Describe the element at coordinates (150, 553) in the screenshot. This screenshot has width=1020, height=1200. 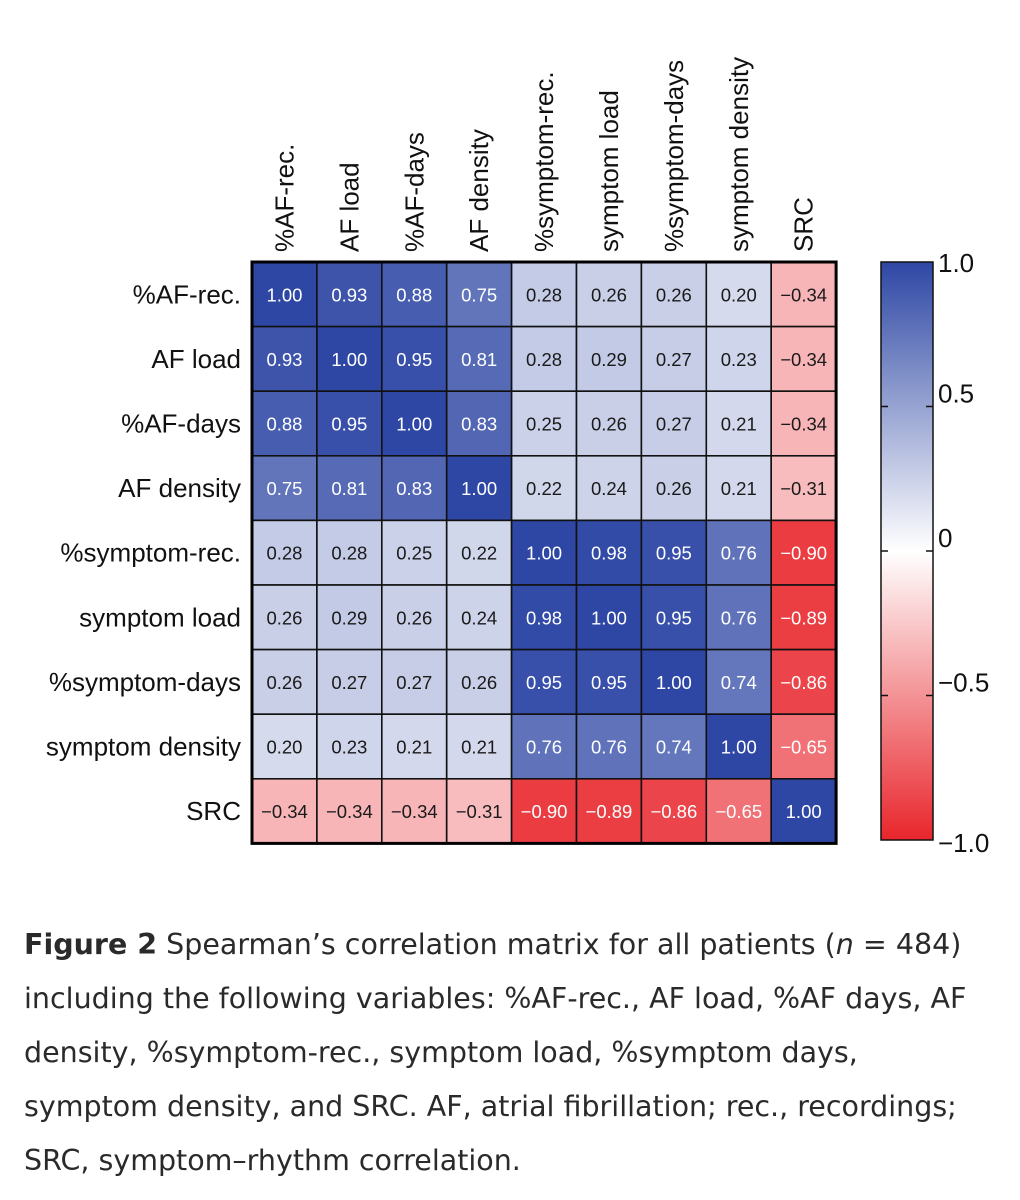
I see `row-label: %symptom-rec.` at that location.